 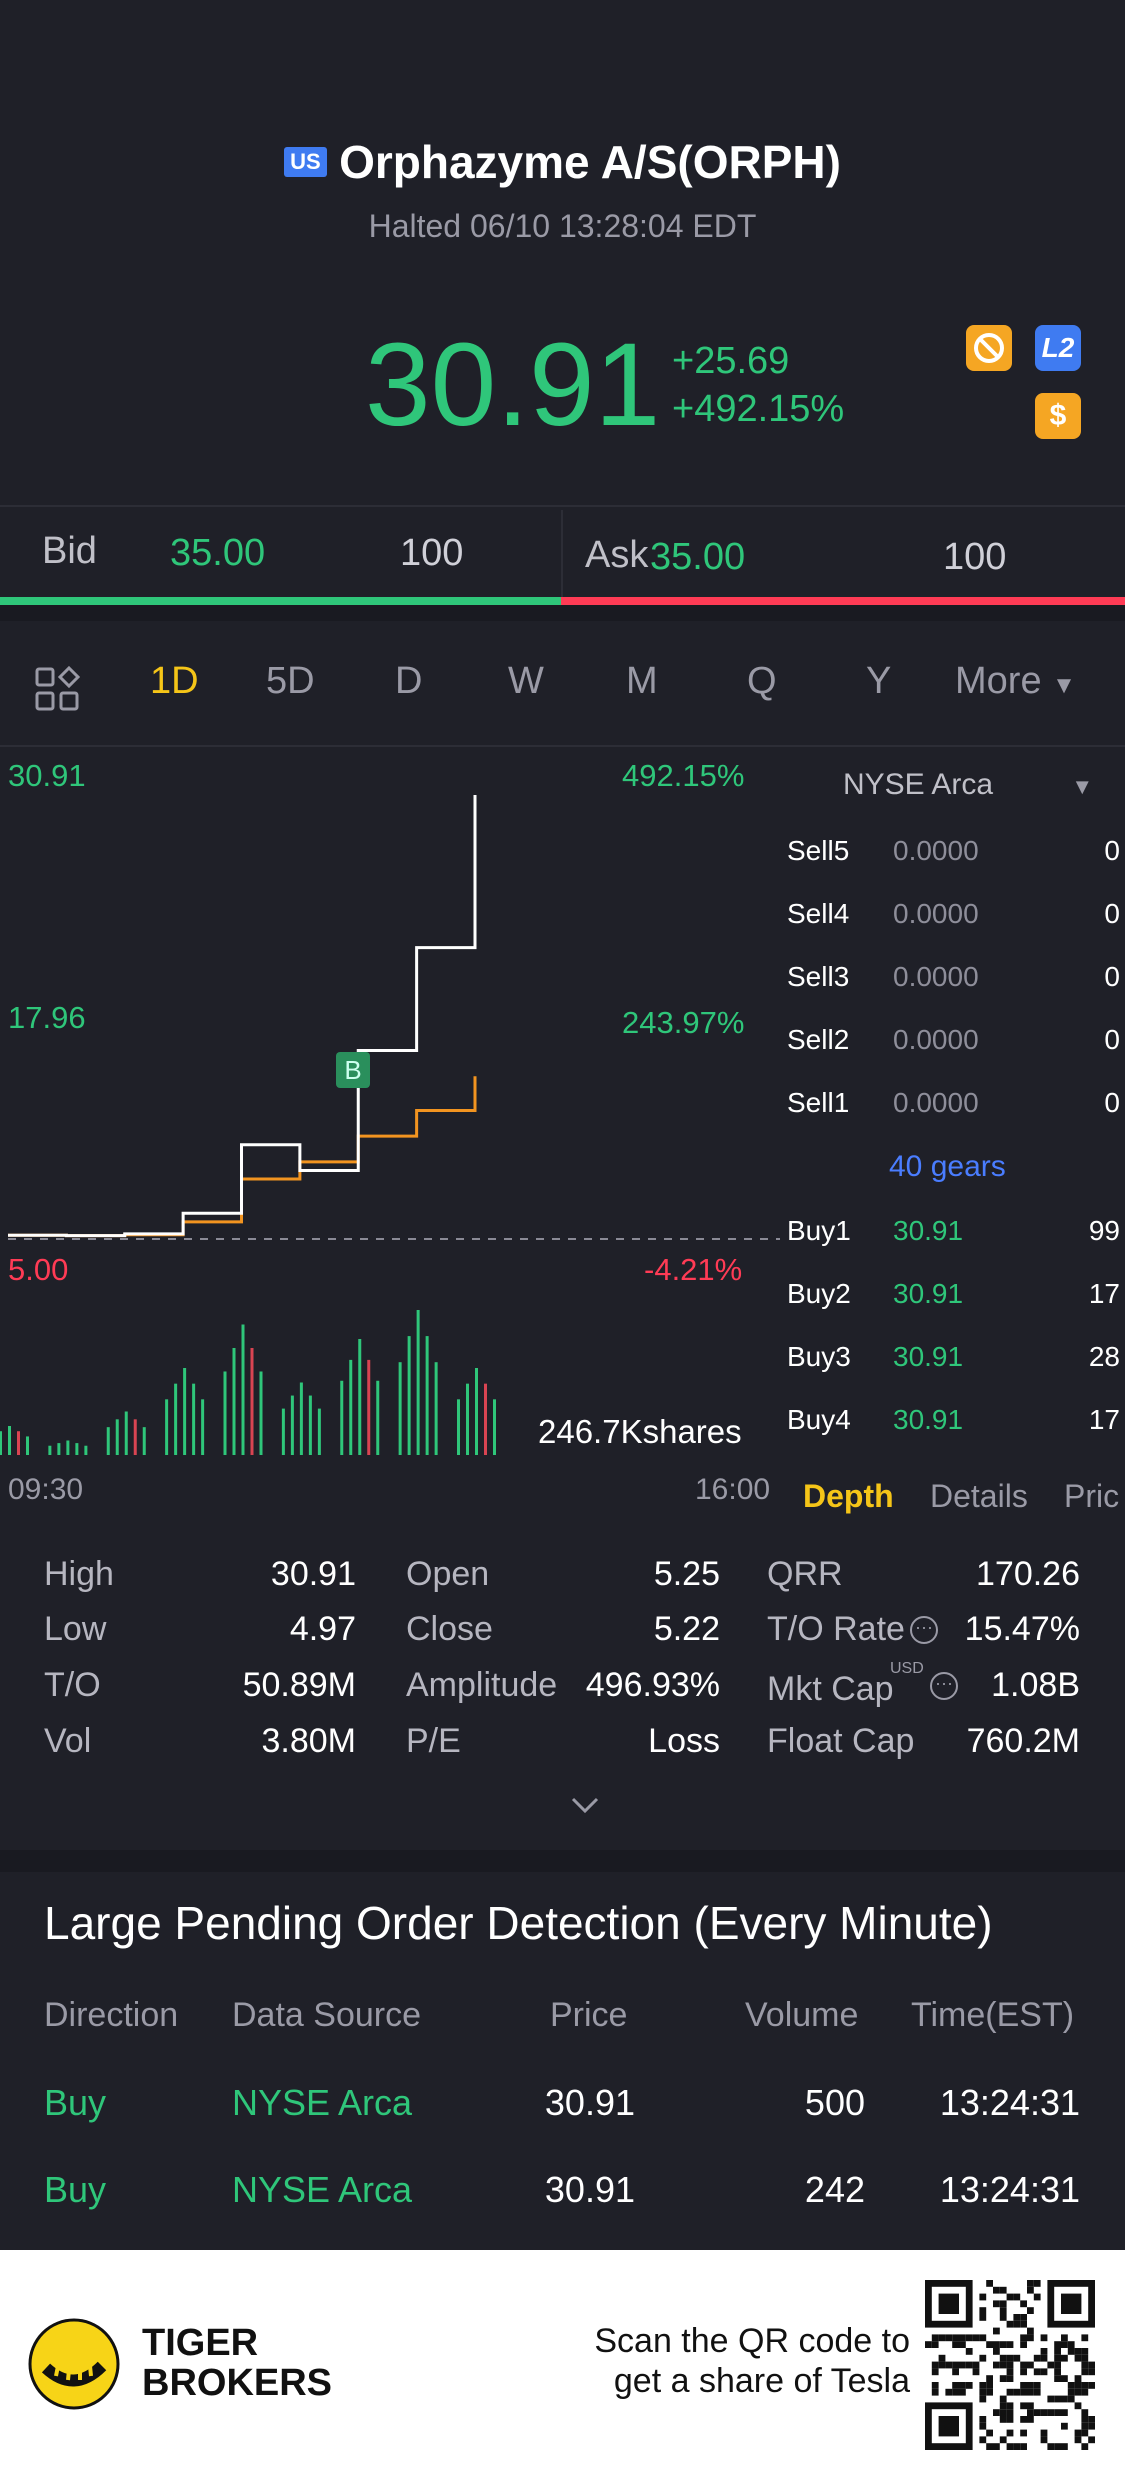 I want to click on stock-name: Orphazyme A/S(ORPH), so click(x=590, y=162).